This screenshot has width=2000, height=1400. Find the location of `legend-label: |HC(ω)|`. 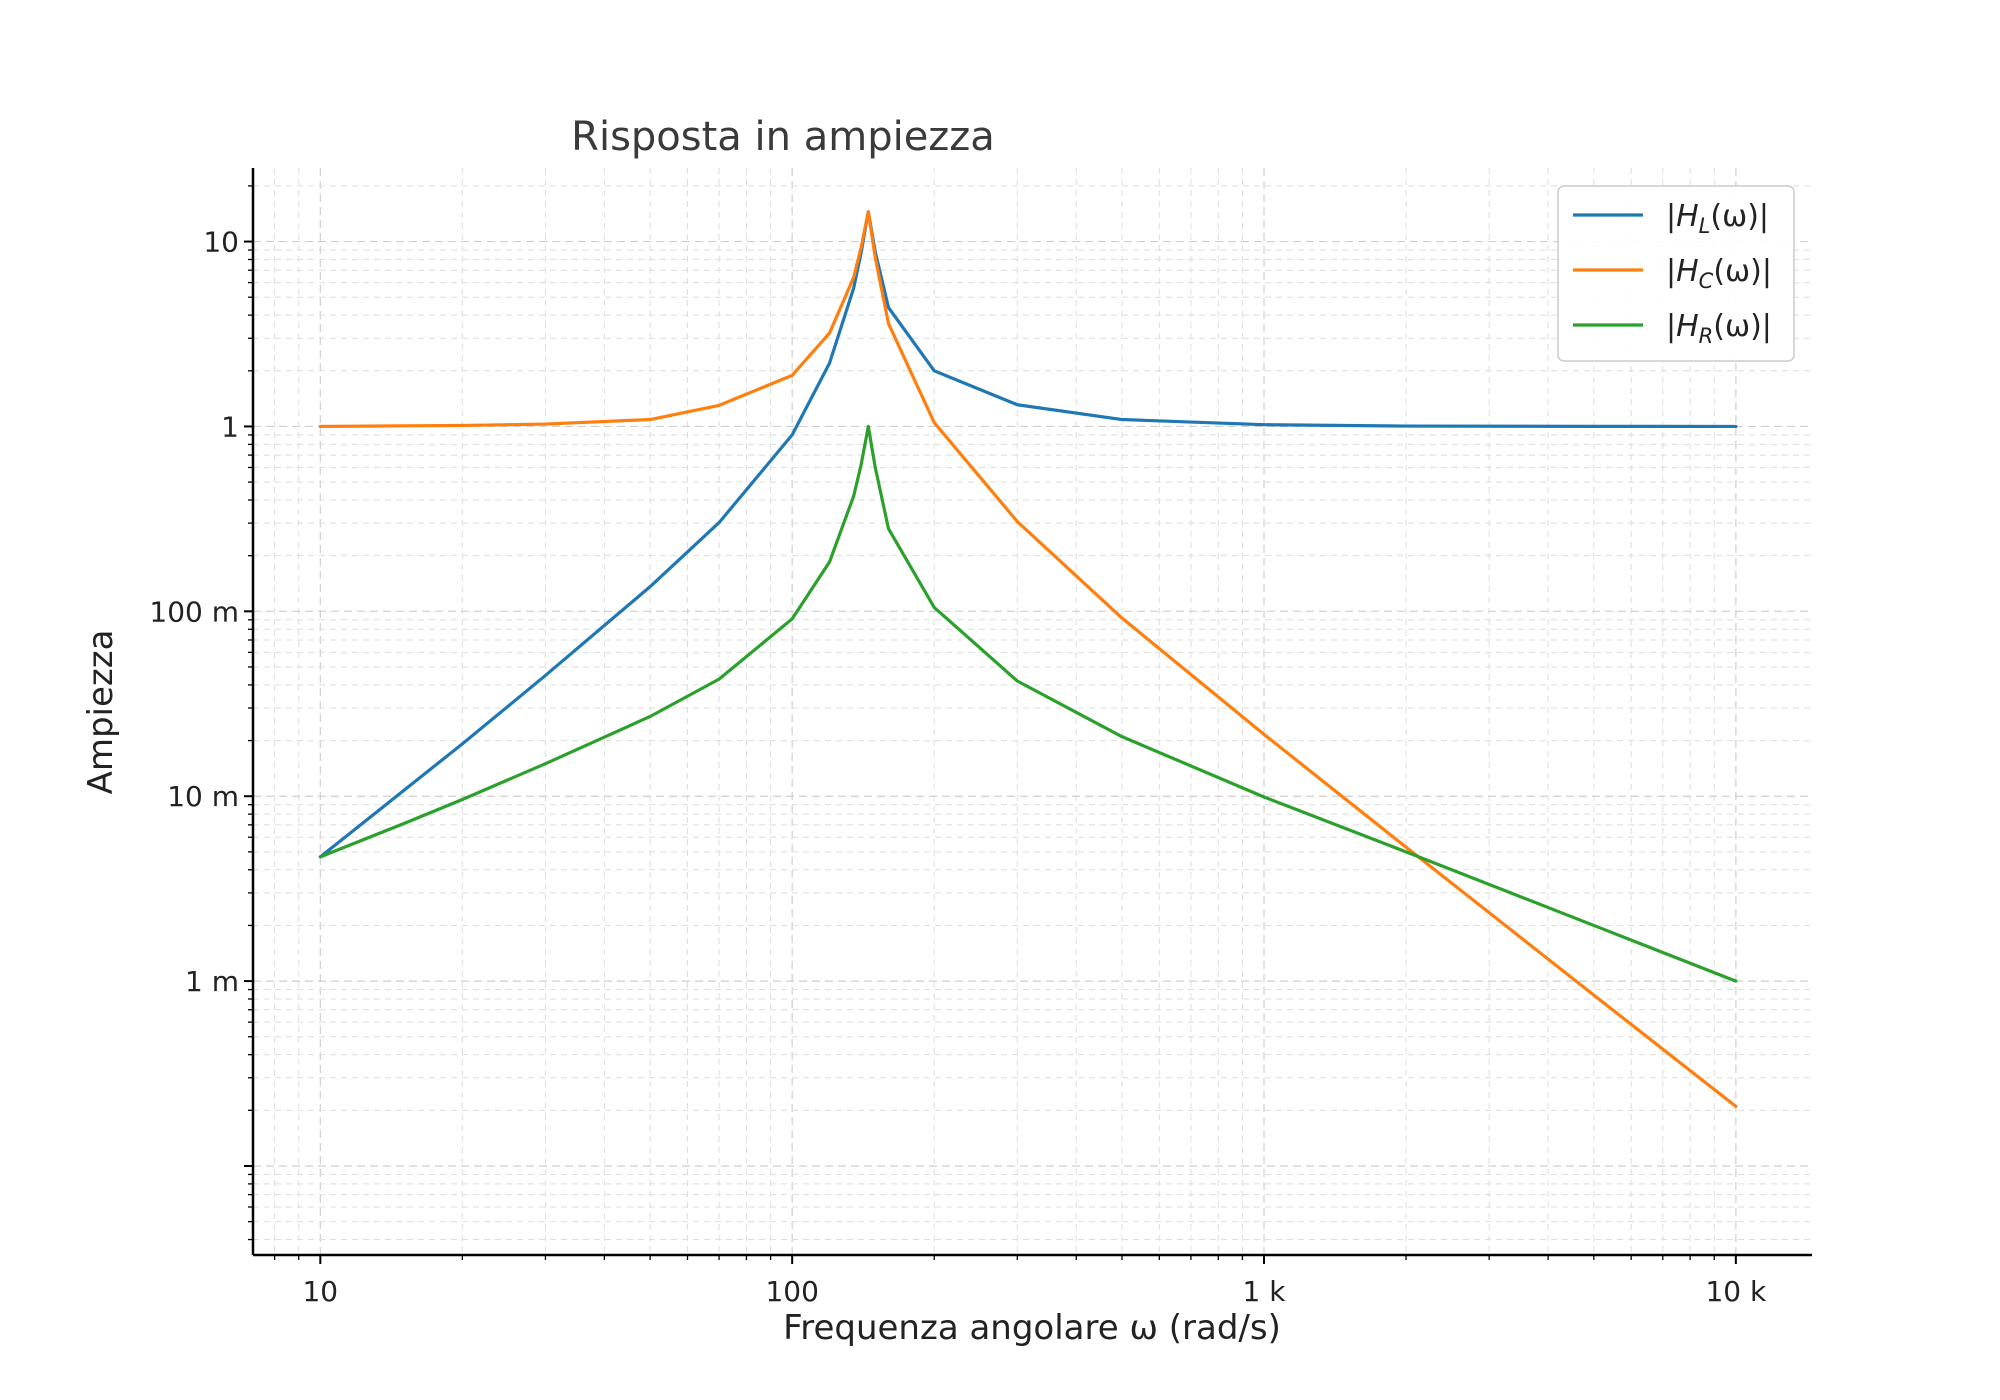

legend-label: |HC(ω)| is located at coordinates (1719, 273).